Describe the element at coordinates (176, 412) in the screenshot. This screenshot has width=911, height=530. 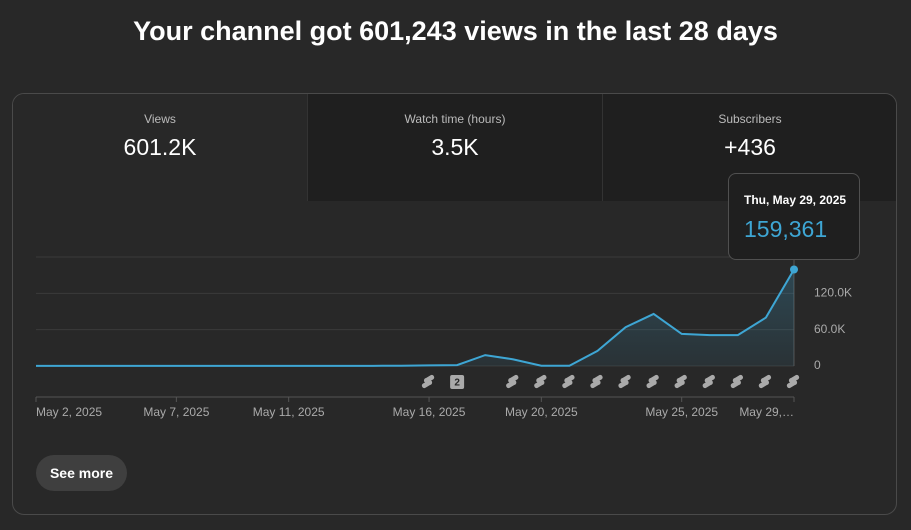
I see `x-tick-label: May 7, 2025` at that location.